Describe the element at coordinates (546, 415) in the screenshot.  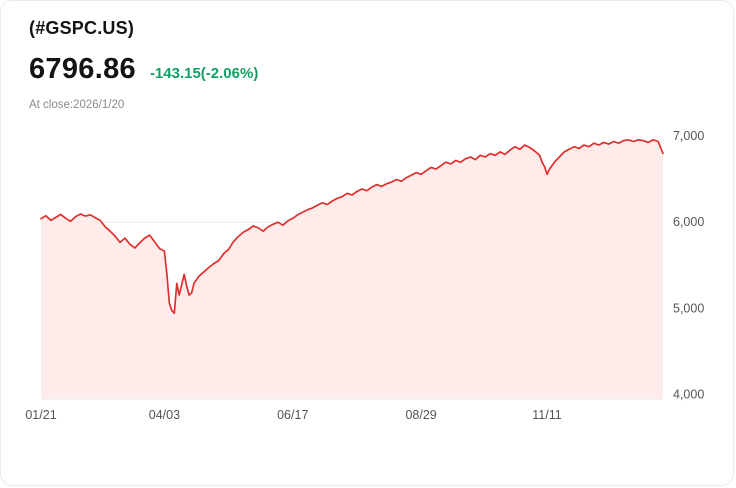
I see `x-tick-label: 11/11` at that location.